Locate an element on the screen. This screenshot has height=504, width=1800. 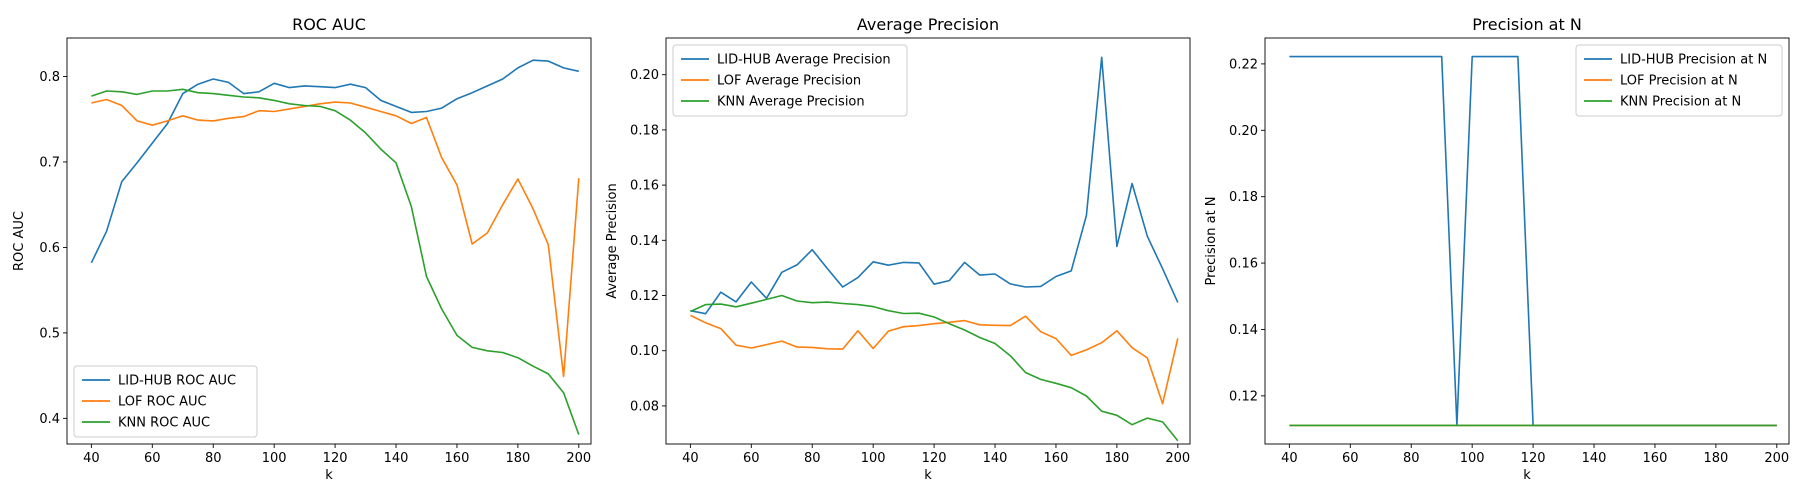
legend-label-3: KNN ROC AUC is located at coordinates (164, 423).